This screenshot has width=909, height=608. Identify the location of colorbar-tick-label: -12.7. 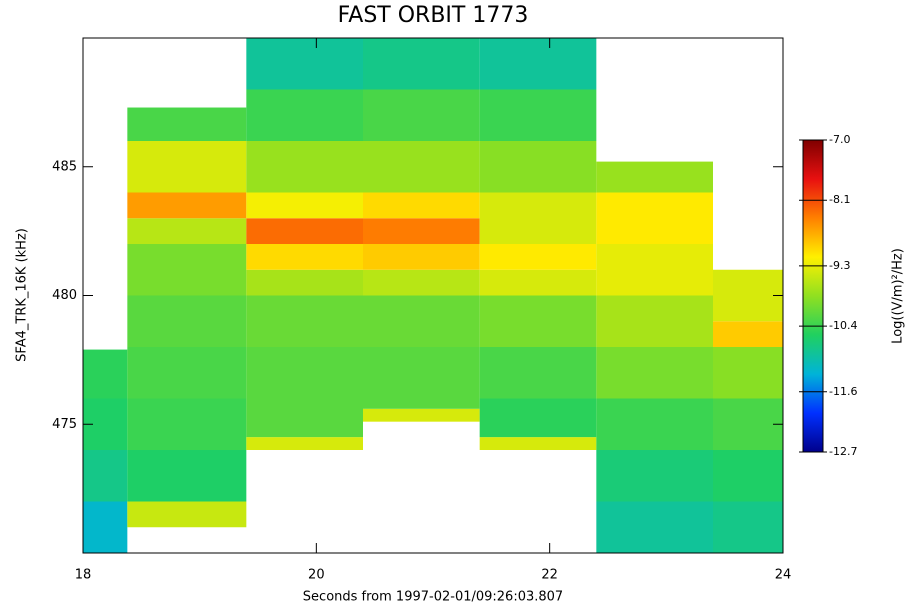
(843, 451).